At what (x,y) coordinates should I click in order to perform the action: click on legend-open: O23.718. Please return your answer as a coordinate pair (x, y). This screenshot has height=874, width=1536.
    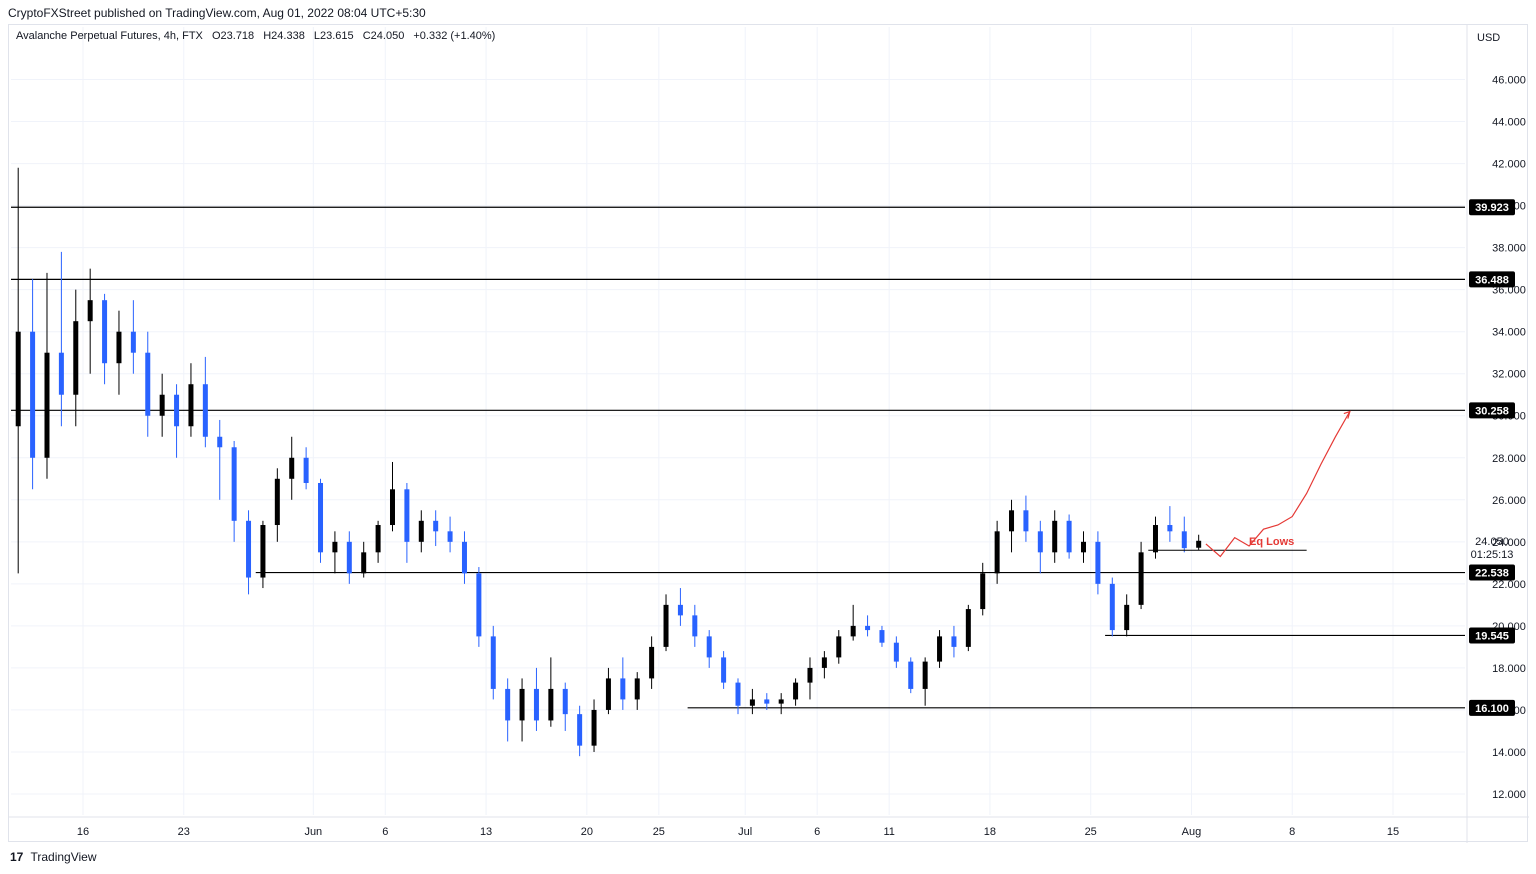
    Looking at the image, I should click on (233, 36).